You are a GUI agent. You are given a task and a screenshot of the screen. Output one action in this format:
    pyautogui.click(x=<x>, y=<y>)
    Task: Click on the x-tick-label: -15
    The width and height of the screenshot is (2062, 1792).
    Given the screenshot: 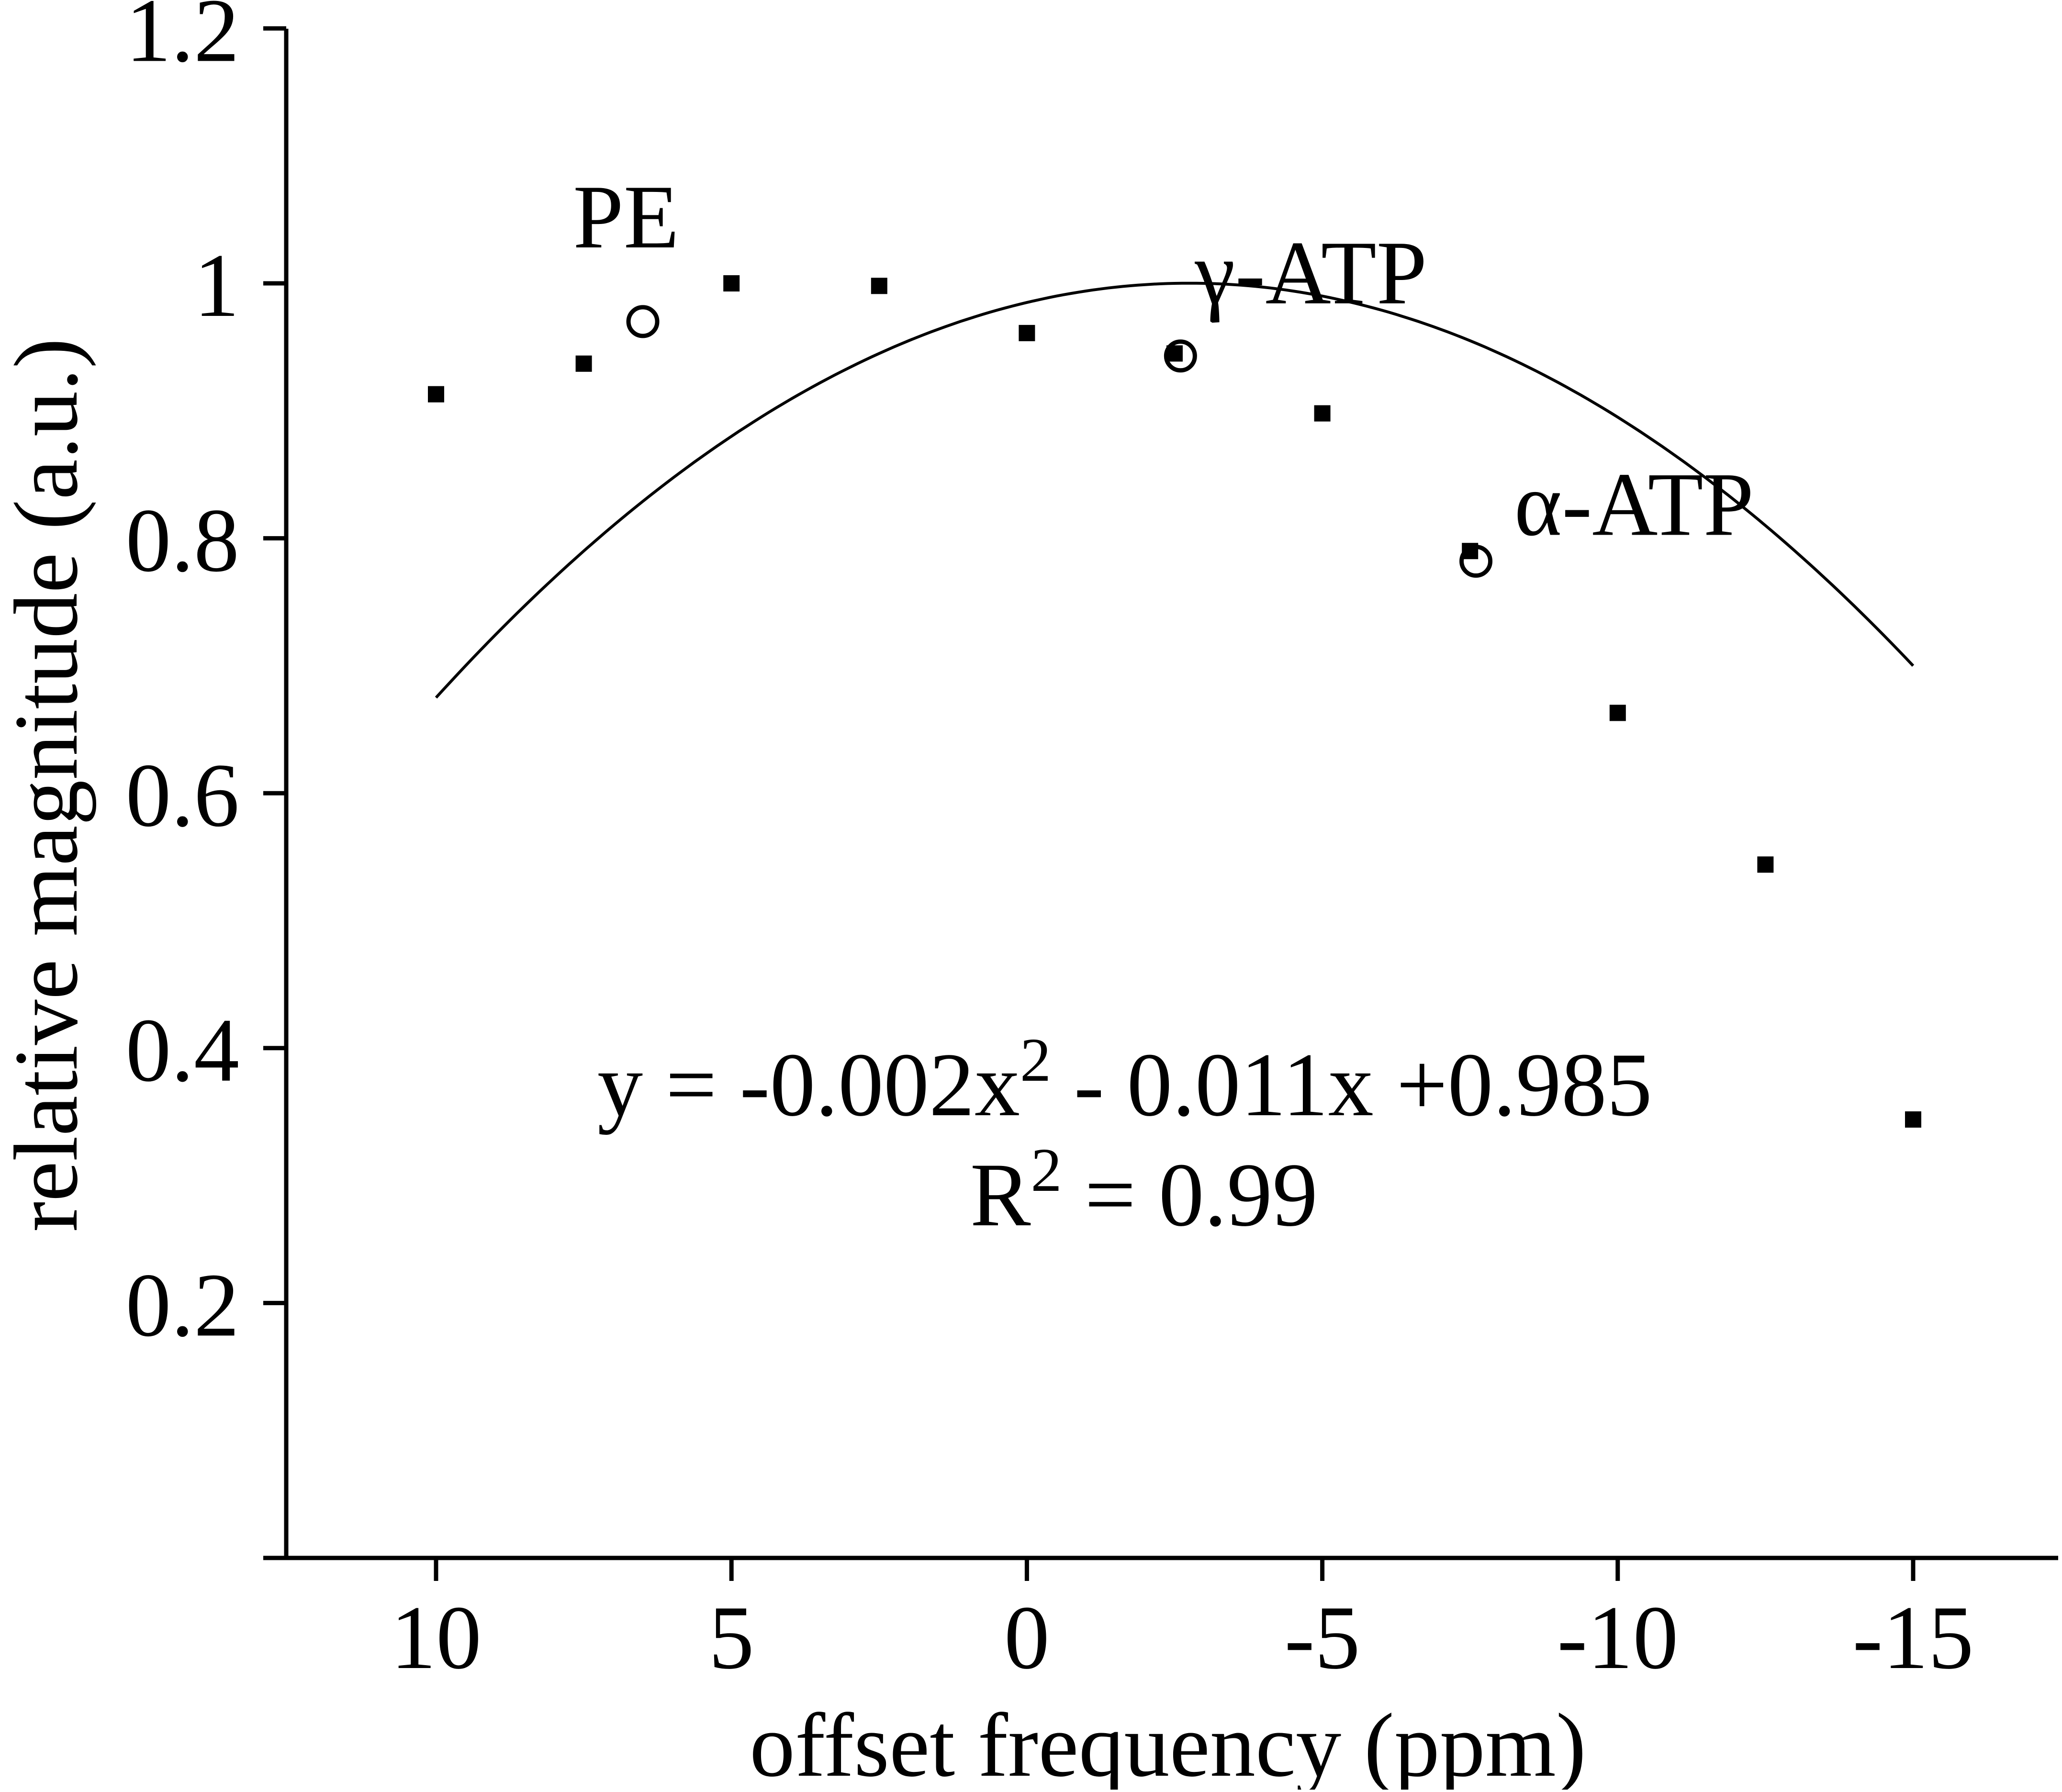 What is the action you would take?
    pyautogui.click(x=1912, y=1638)
    